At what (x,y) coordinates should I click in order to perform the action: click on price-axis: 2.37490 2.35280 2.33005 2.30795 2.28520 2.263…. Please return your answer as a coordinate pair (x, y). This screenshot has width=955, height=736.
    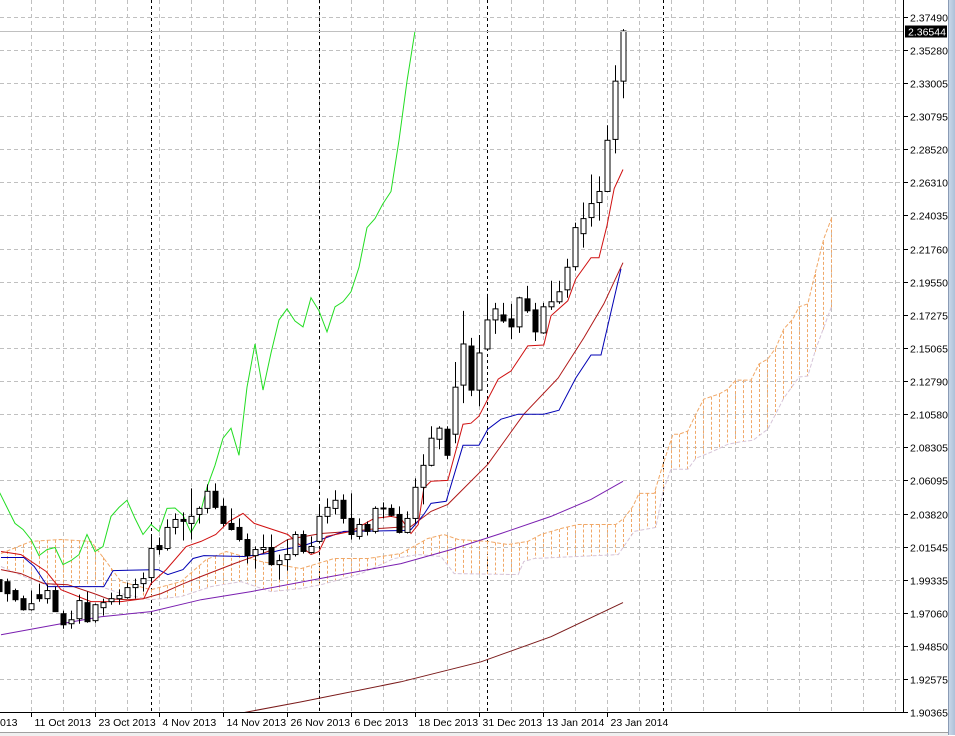
    Looking at the image, I should click on (925, 366).